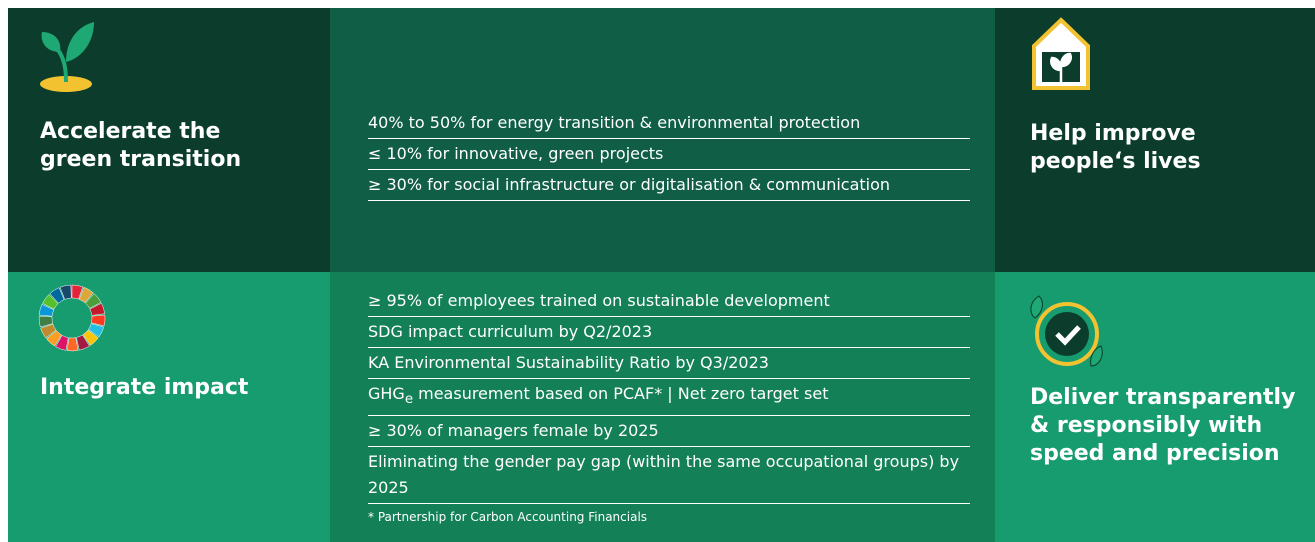  Describe the element at coordinates (1061, 53) in the screenshot. I see `house-icon` at that location.